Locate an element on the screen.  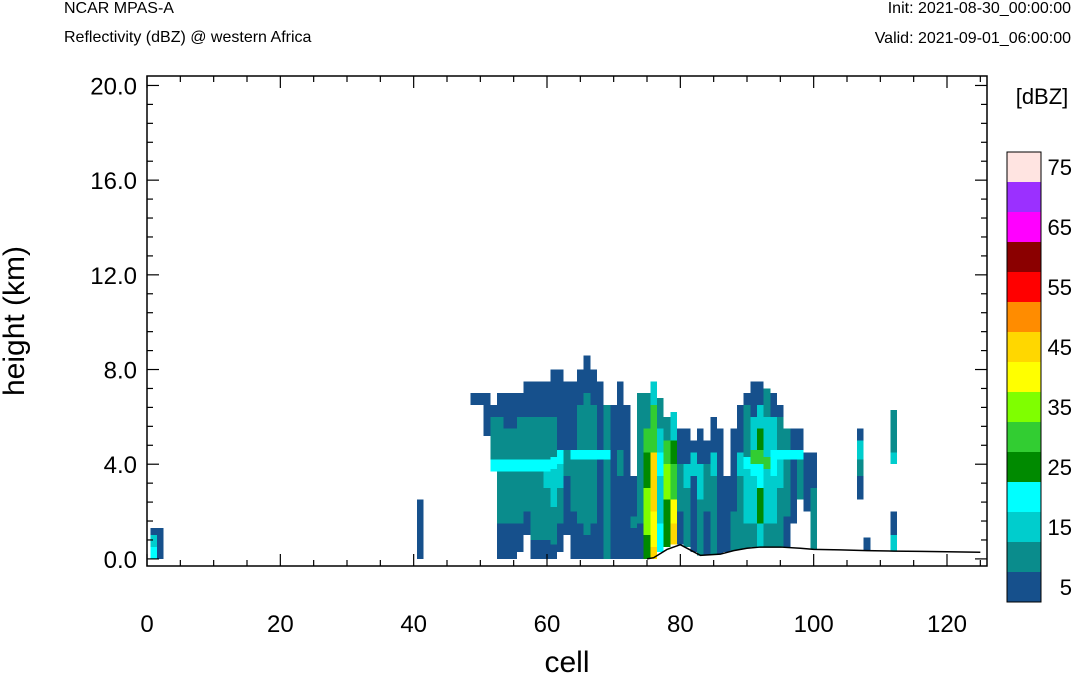
y-tick-label: 8.0 is located at coordinates (120, 371).